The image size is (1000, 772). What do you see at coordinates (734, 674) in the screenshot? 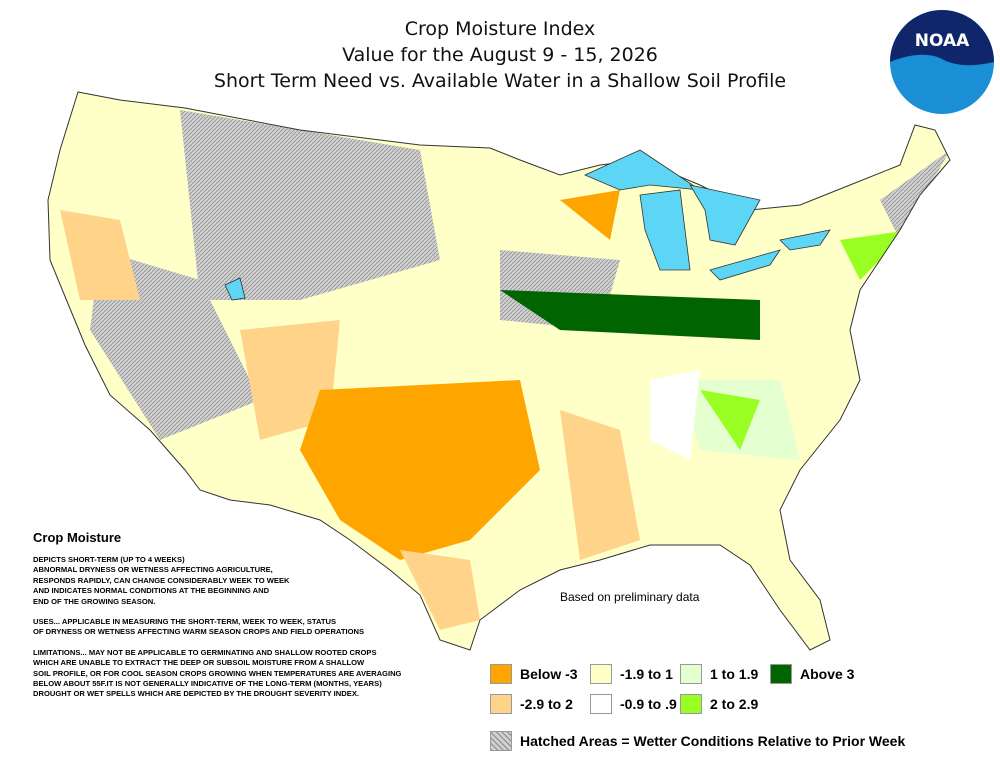
I see `legend-label: 1 to 1.9` at bounding box center [734, 674].